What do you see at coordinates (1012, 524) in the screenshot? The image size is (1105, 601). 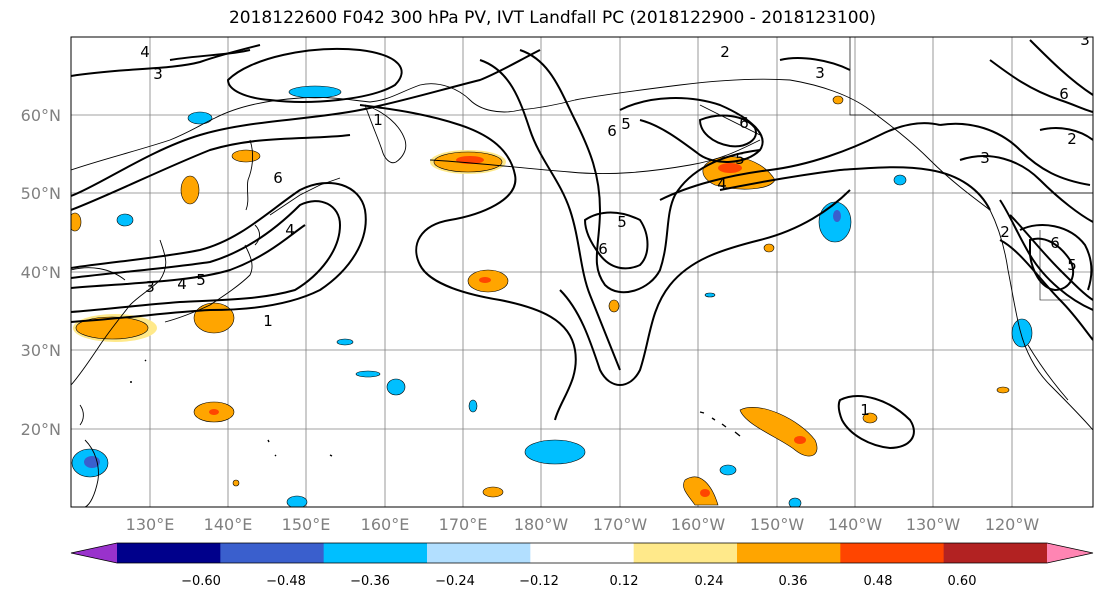 I see `lon-label: 120°W` at bounding box center [1012, 524].